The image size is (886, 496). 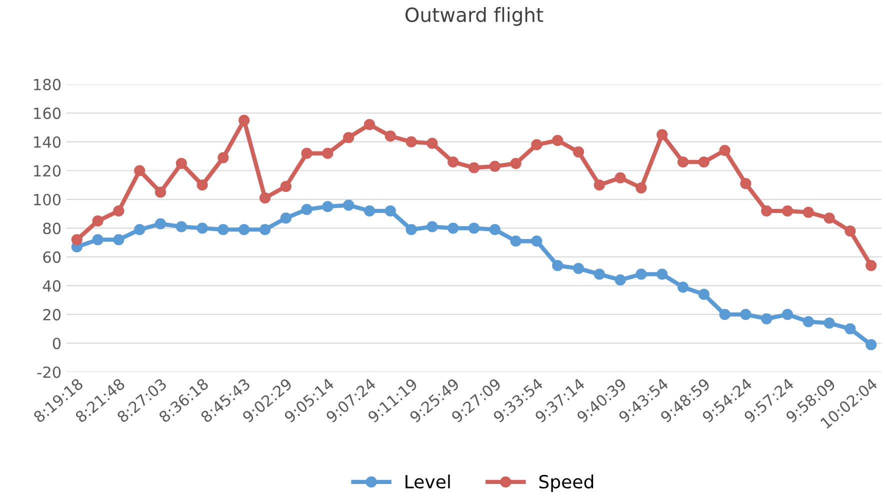 What do you see at coordinates (56, 344) in the screenshot?
I see `y-tick-label: 0` at bounding box center [56, 344].